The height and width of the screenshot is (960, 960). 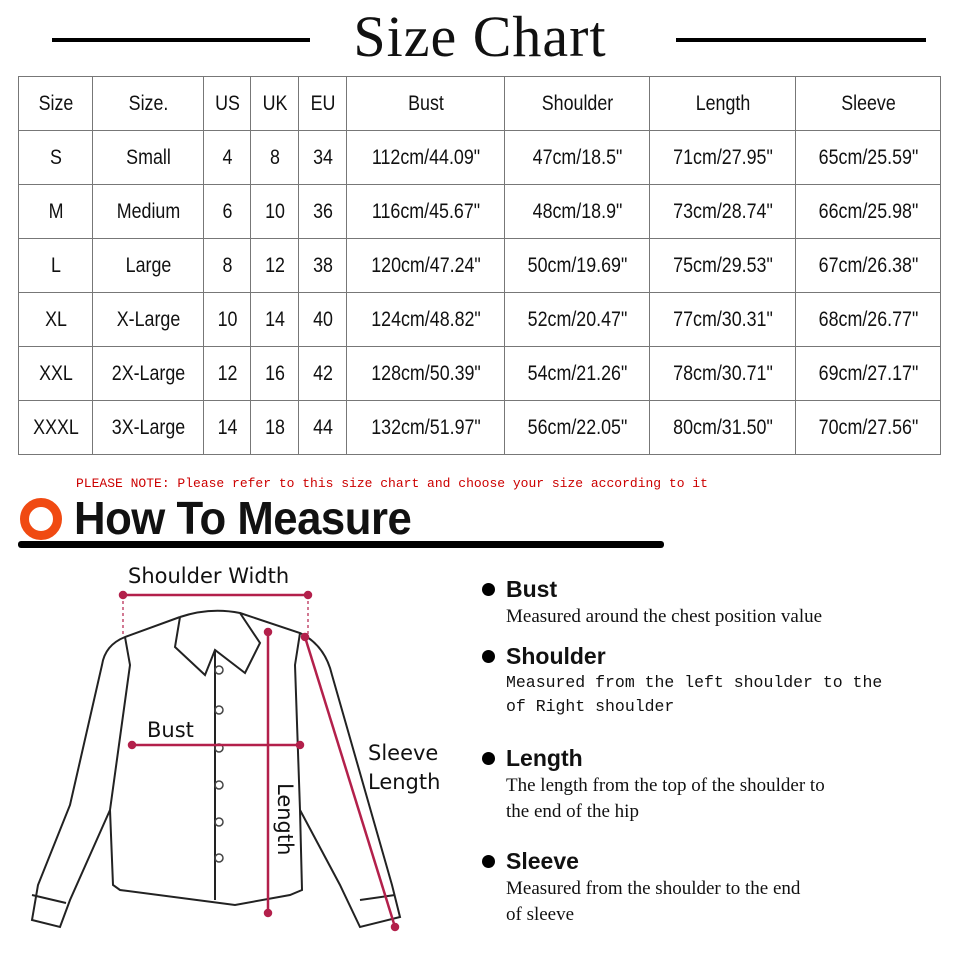 I want to click on title-rule-left, so click(x=181, y=40).